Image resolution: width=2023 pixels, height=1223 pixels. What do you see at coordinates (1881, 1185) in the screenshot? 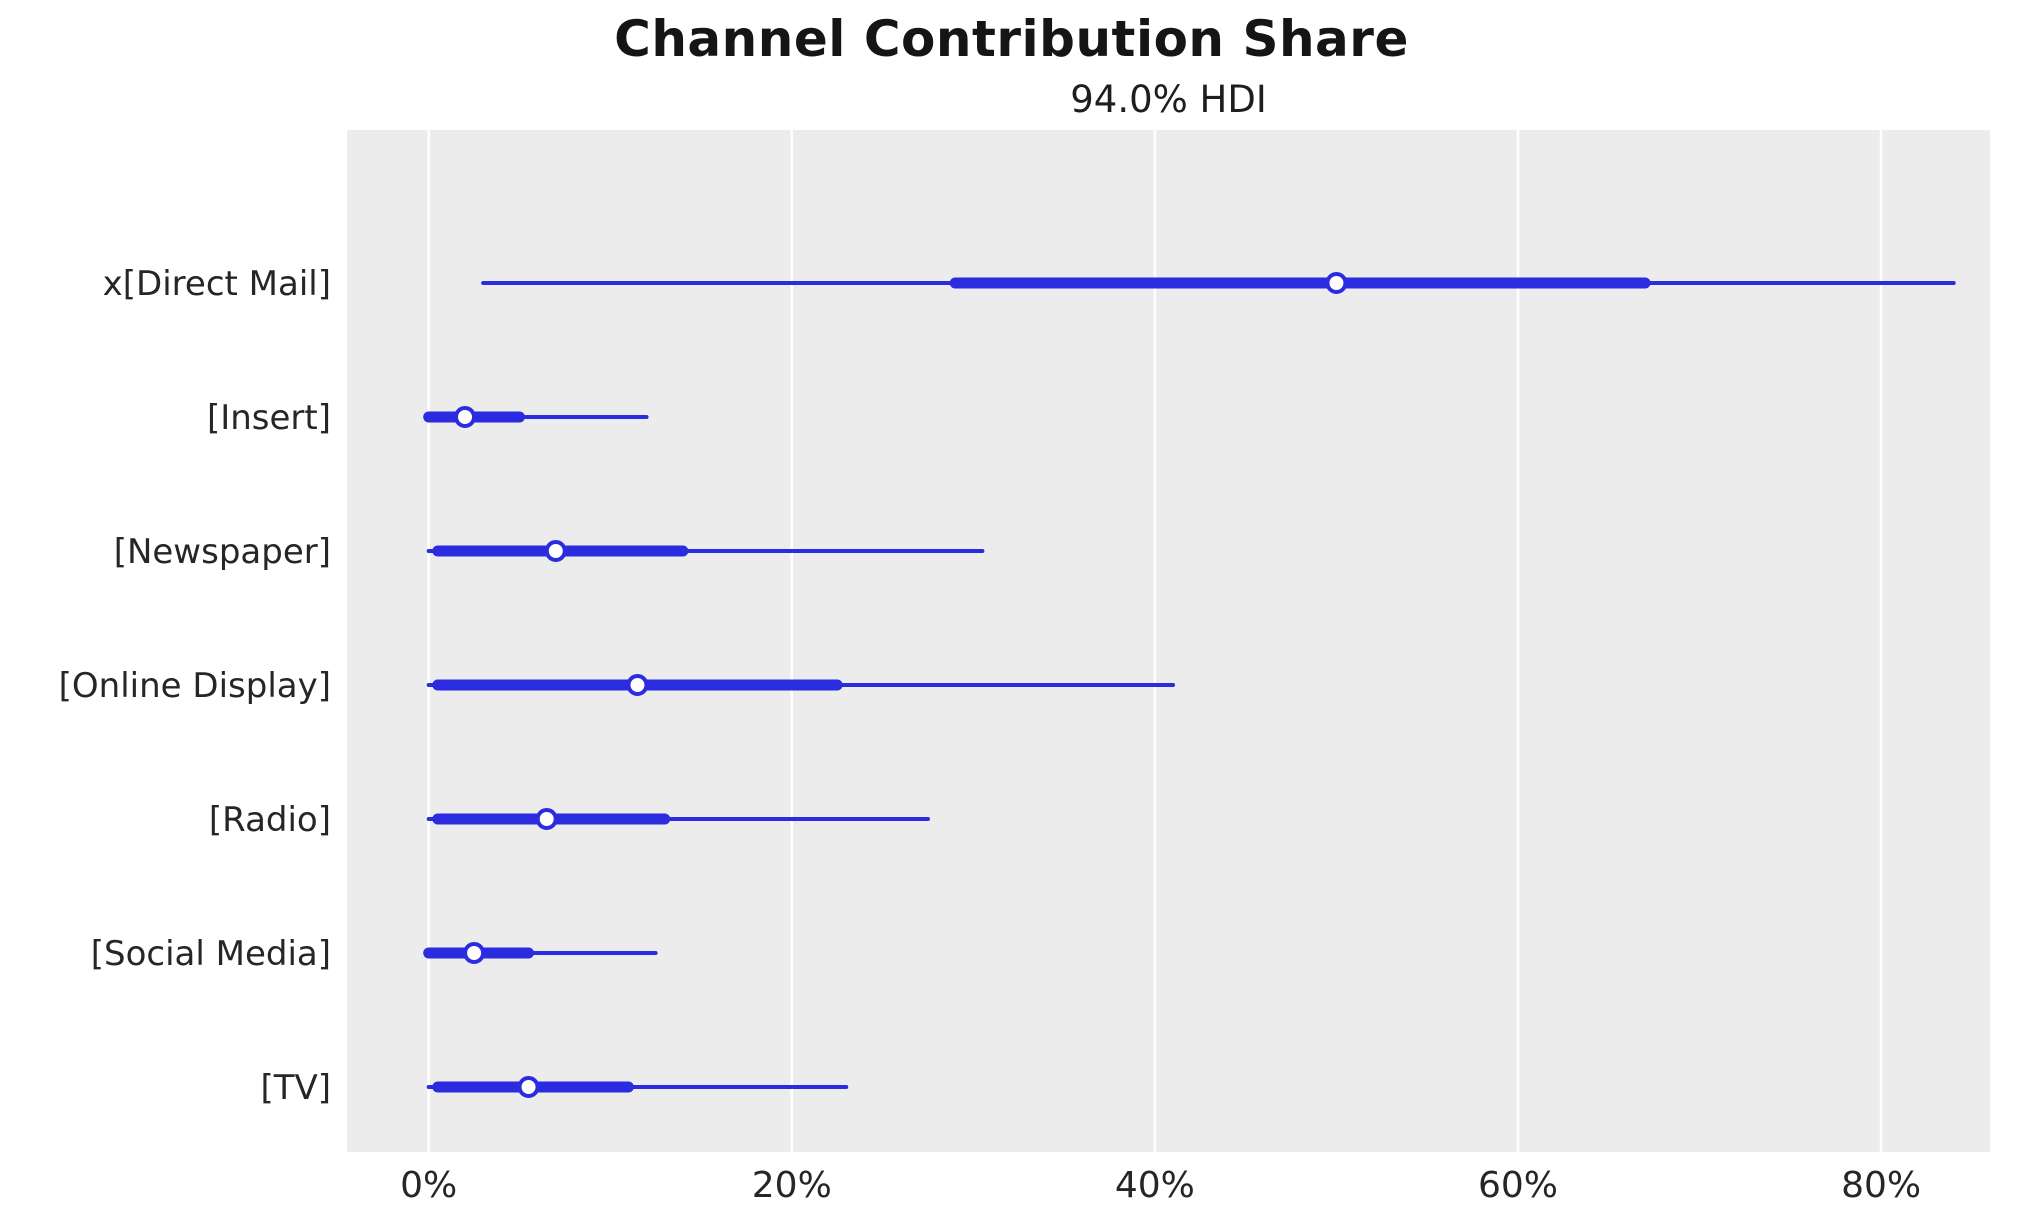
I see `x-tick-label: 80%` at bounding box center [1881, 1185].